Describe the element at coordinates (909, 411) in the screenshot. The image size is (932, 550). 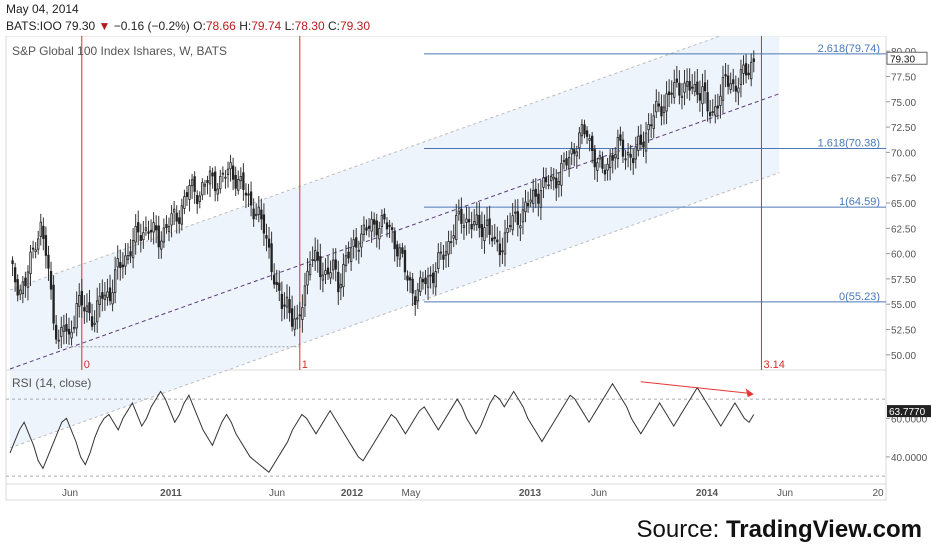
I see `rsi-last-tag` at that location.